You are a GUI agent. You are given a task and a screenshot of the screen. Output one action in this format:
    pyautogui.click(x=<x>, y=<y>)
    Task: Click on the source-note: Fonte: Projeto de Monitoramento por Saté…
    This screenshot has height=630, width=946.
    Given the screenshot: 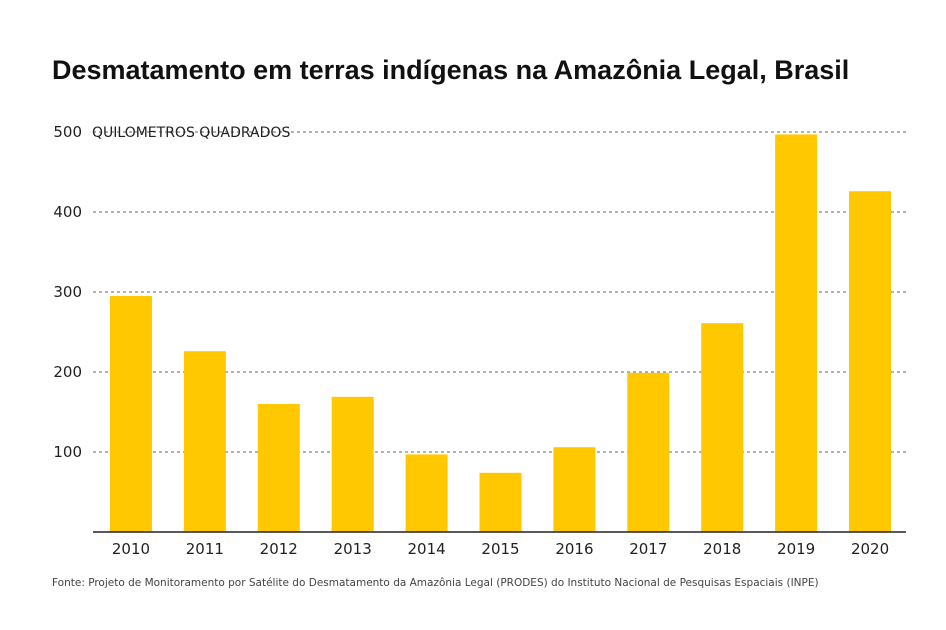 What is the action you would take?
    pyautogui.click(x=435, y=583)
    